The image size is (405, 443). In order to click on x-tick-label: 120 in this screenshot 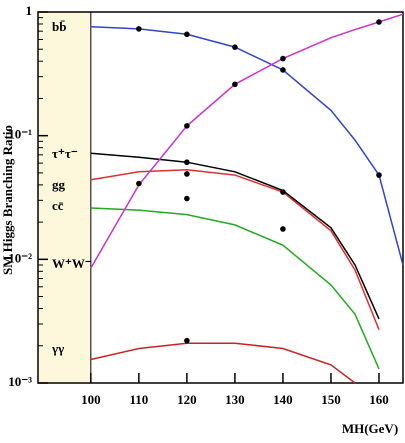, I will do `click(187, 399)`.